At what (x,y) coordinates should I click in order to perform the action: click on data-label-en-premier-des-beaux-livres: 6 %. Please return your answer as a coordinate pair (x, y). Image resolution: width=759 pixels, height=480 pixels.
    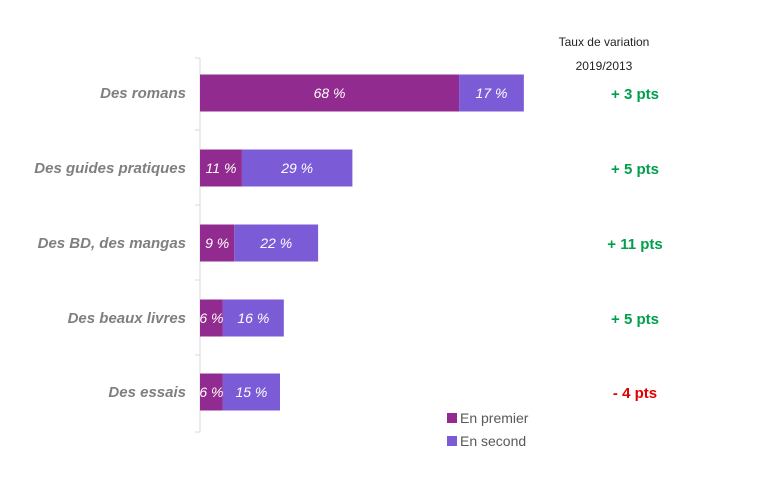
    Looking at the image, I should click on (211, 318).